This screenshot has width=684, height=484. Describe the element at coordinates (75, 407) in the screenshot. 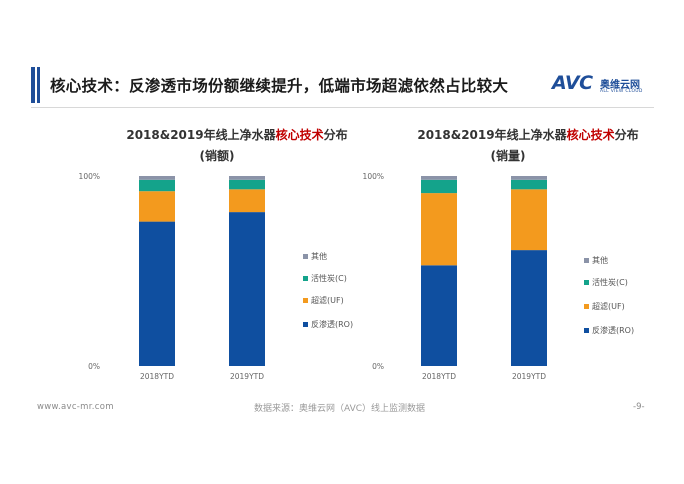

I see `footer-url: www.avc-mr.com` at that location.